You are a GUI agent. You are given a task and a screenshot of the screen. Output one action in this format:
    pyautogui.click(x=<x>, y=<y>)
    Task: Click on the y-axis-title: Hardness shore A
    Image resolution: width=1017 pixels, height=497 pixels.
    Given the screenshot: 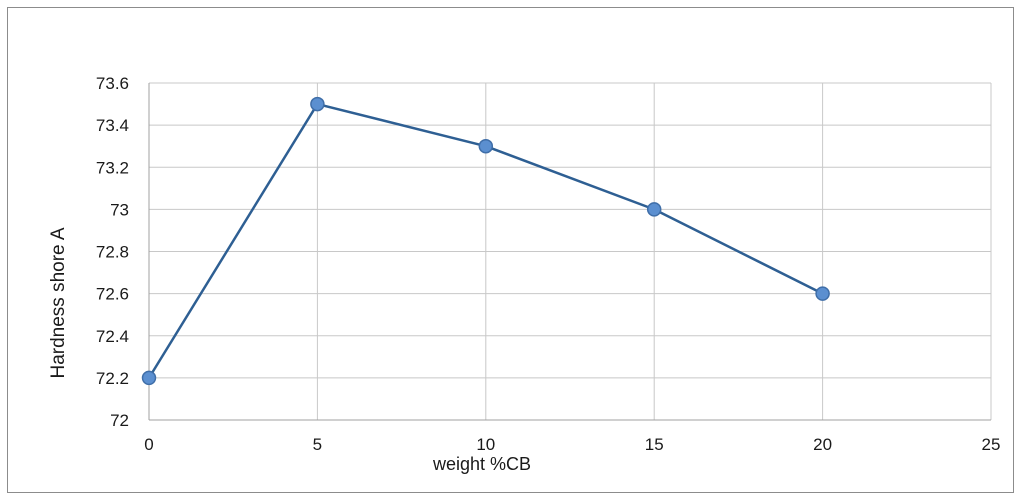 What is the action you would take?
    pyautogui.click(x=58, y=302)
    